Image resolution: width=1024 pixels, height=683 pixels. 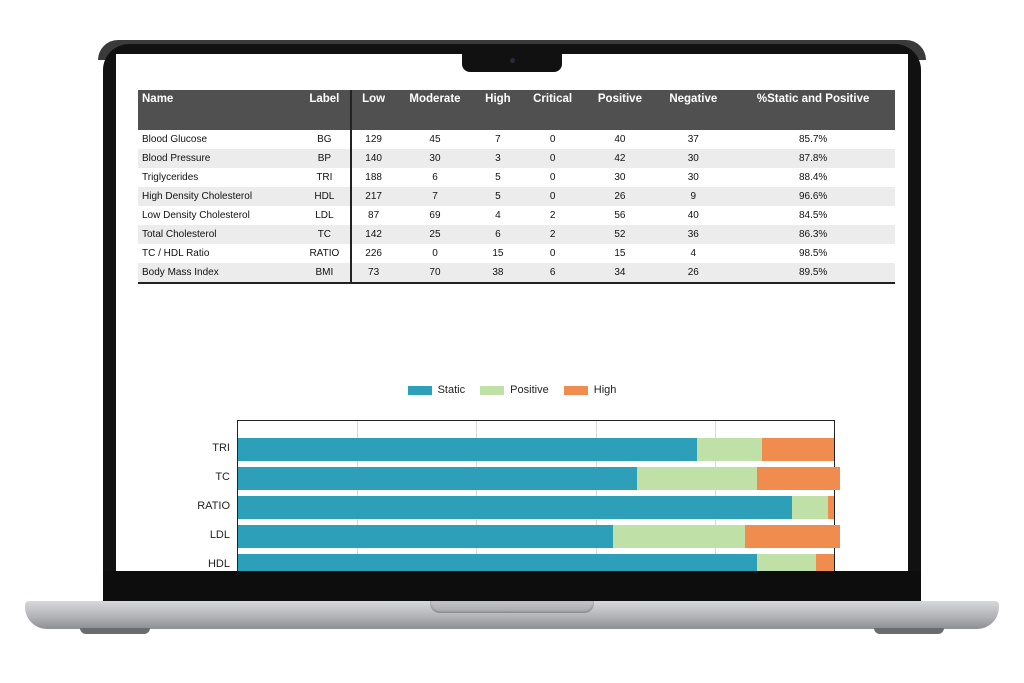 I want to click on table-cell: 88.4%, so click(x=813, y=177).